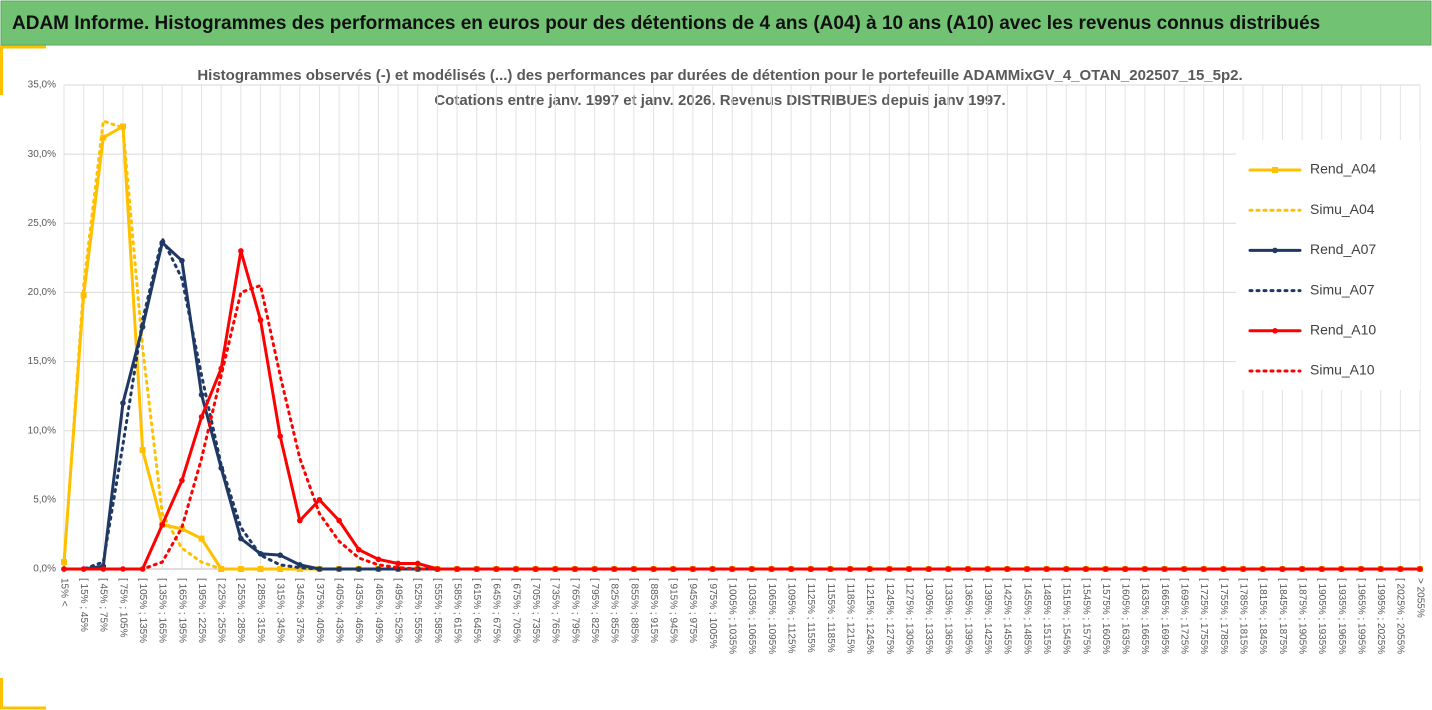 Image resolution: width=1432 pixels, height=710 pixels. Describe the element at coordinates (1328, 265) in the screenshot. I see `legend-box` at that location.